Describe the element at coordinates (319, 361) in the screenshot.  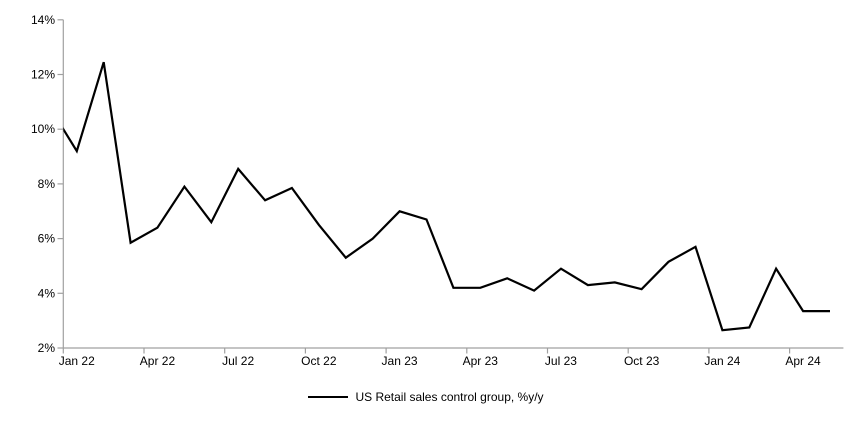
I see `x-tick-label: Oct 22` at that location.